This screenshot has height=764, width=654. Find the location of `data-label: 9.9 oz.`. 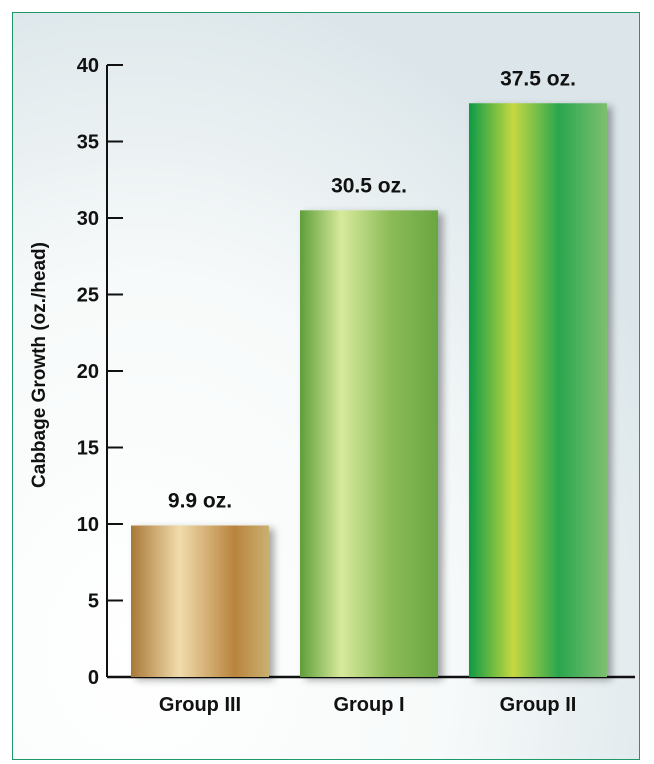

data-label: 9.9 oz. is located at coordinates (200, 501).